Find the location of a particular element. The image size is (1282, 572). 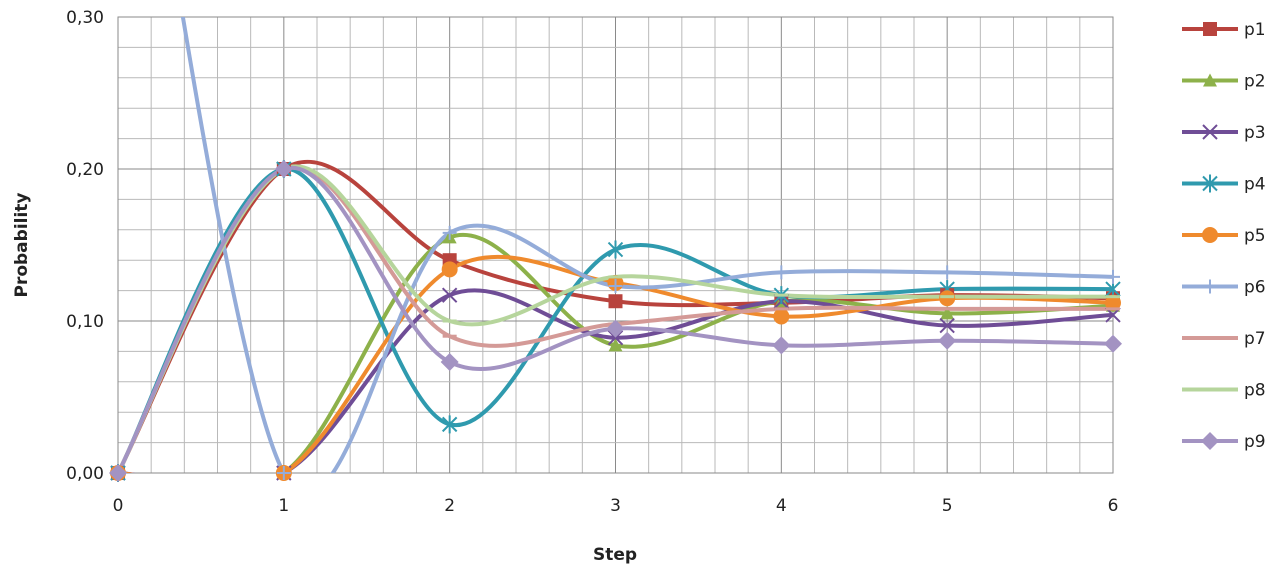

y-tick-label: 0,10 is located at coordinates (85, 322).